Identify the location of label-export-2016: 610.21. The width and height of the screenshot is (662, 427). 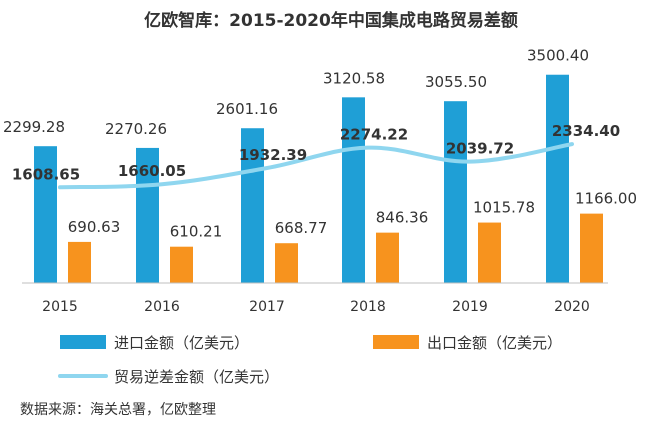
(196, 232).